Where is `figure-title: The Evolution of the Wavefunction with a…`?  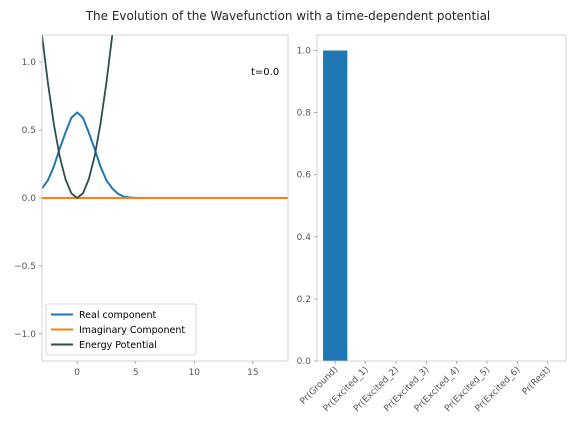
figure-title: The Evolution of the Wavefunction with a… is located at coordinates (288, 16).